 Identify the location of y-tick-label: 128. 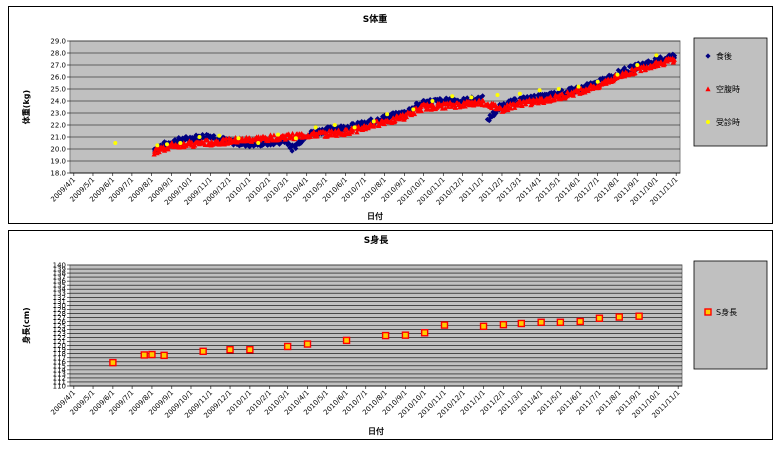
(59, 314).